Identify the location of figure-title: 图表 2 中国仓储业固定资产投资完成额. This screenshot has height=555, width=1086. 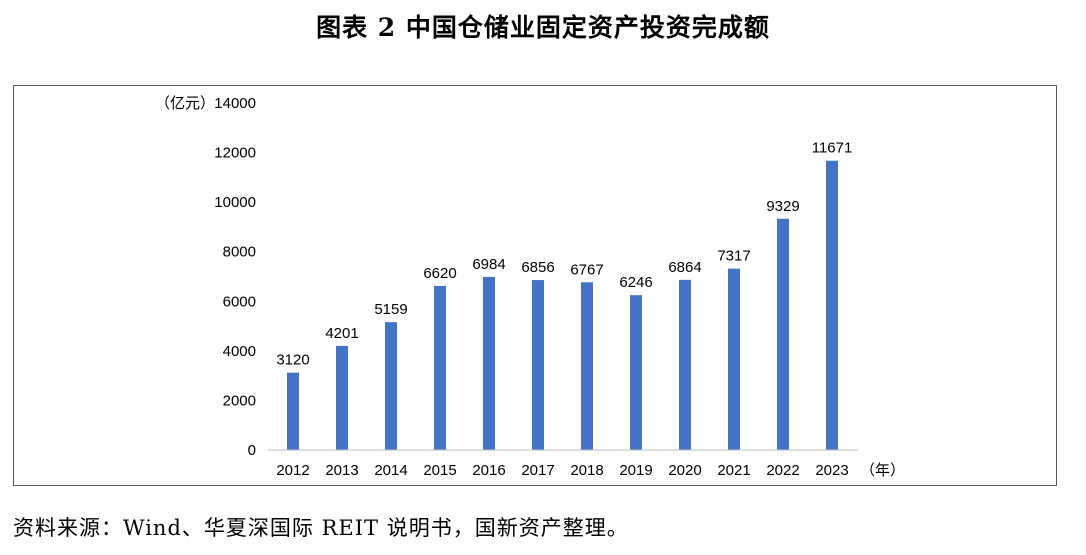
(543, 27).